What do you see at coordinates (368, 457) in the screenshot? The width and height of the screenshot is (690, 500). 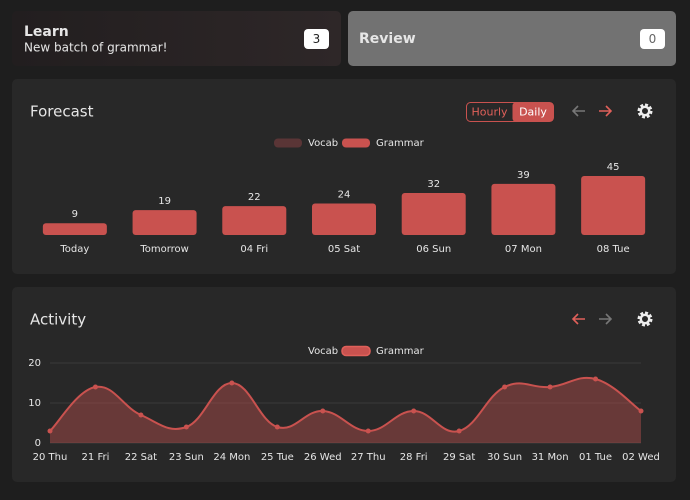 I see `x-tick-label: 27 Thu` at bounding box center [368, 457].